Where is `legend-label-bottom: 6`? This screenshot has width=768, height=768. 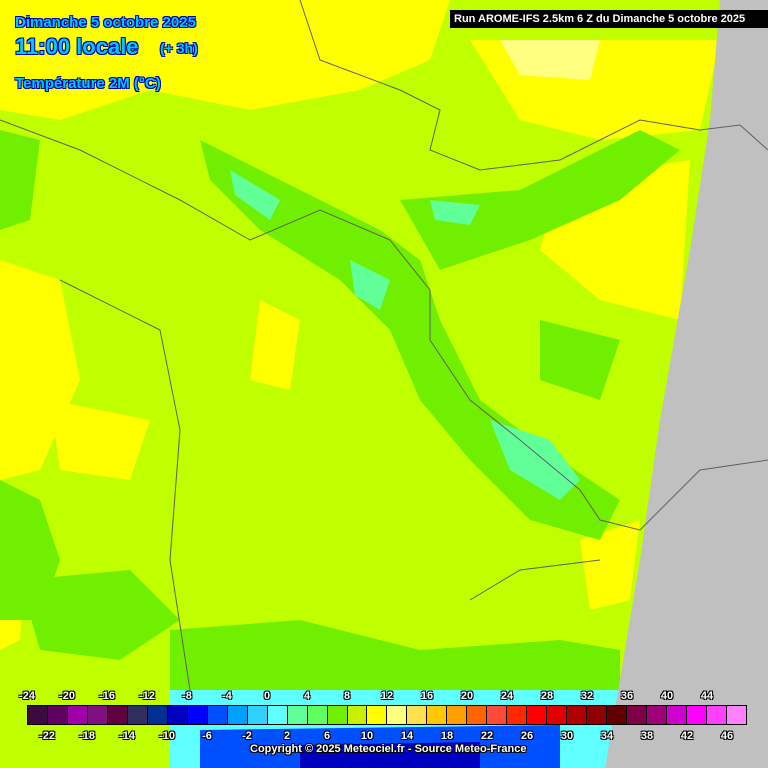 legend-label-bottom: 6 is located at coordinates (327, 736).